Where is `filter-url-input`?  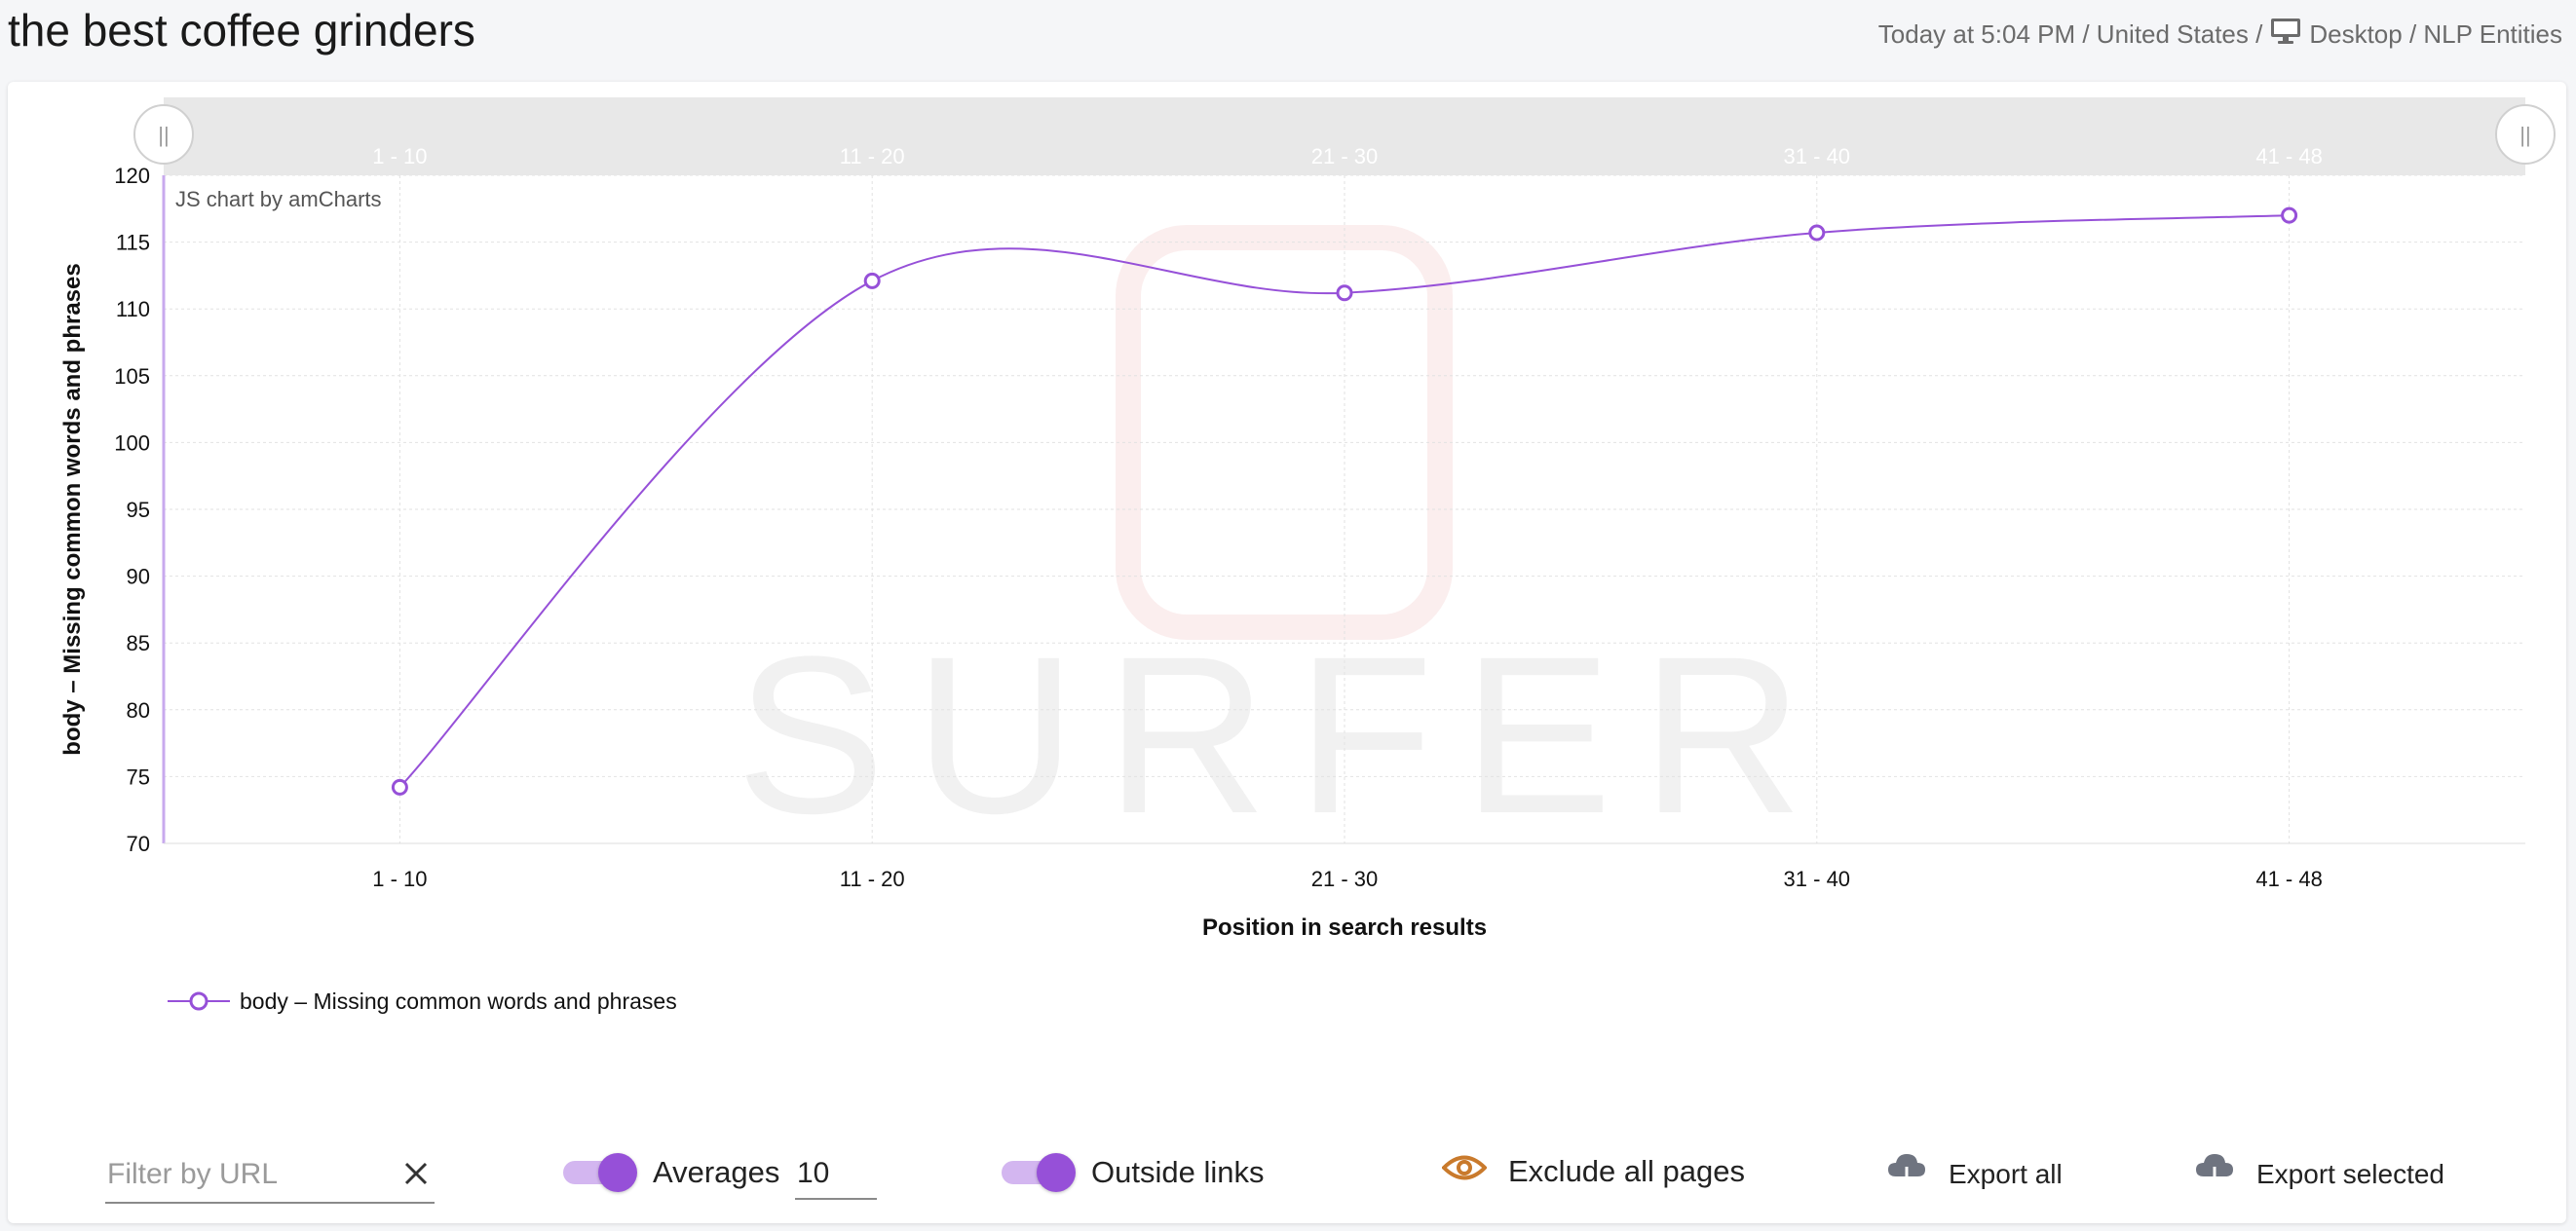
filter-url-input is located at coordinates (243, 1174).